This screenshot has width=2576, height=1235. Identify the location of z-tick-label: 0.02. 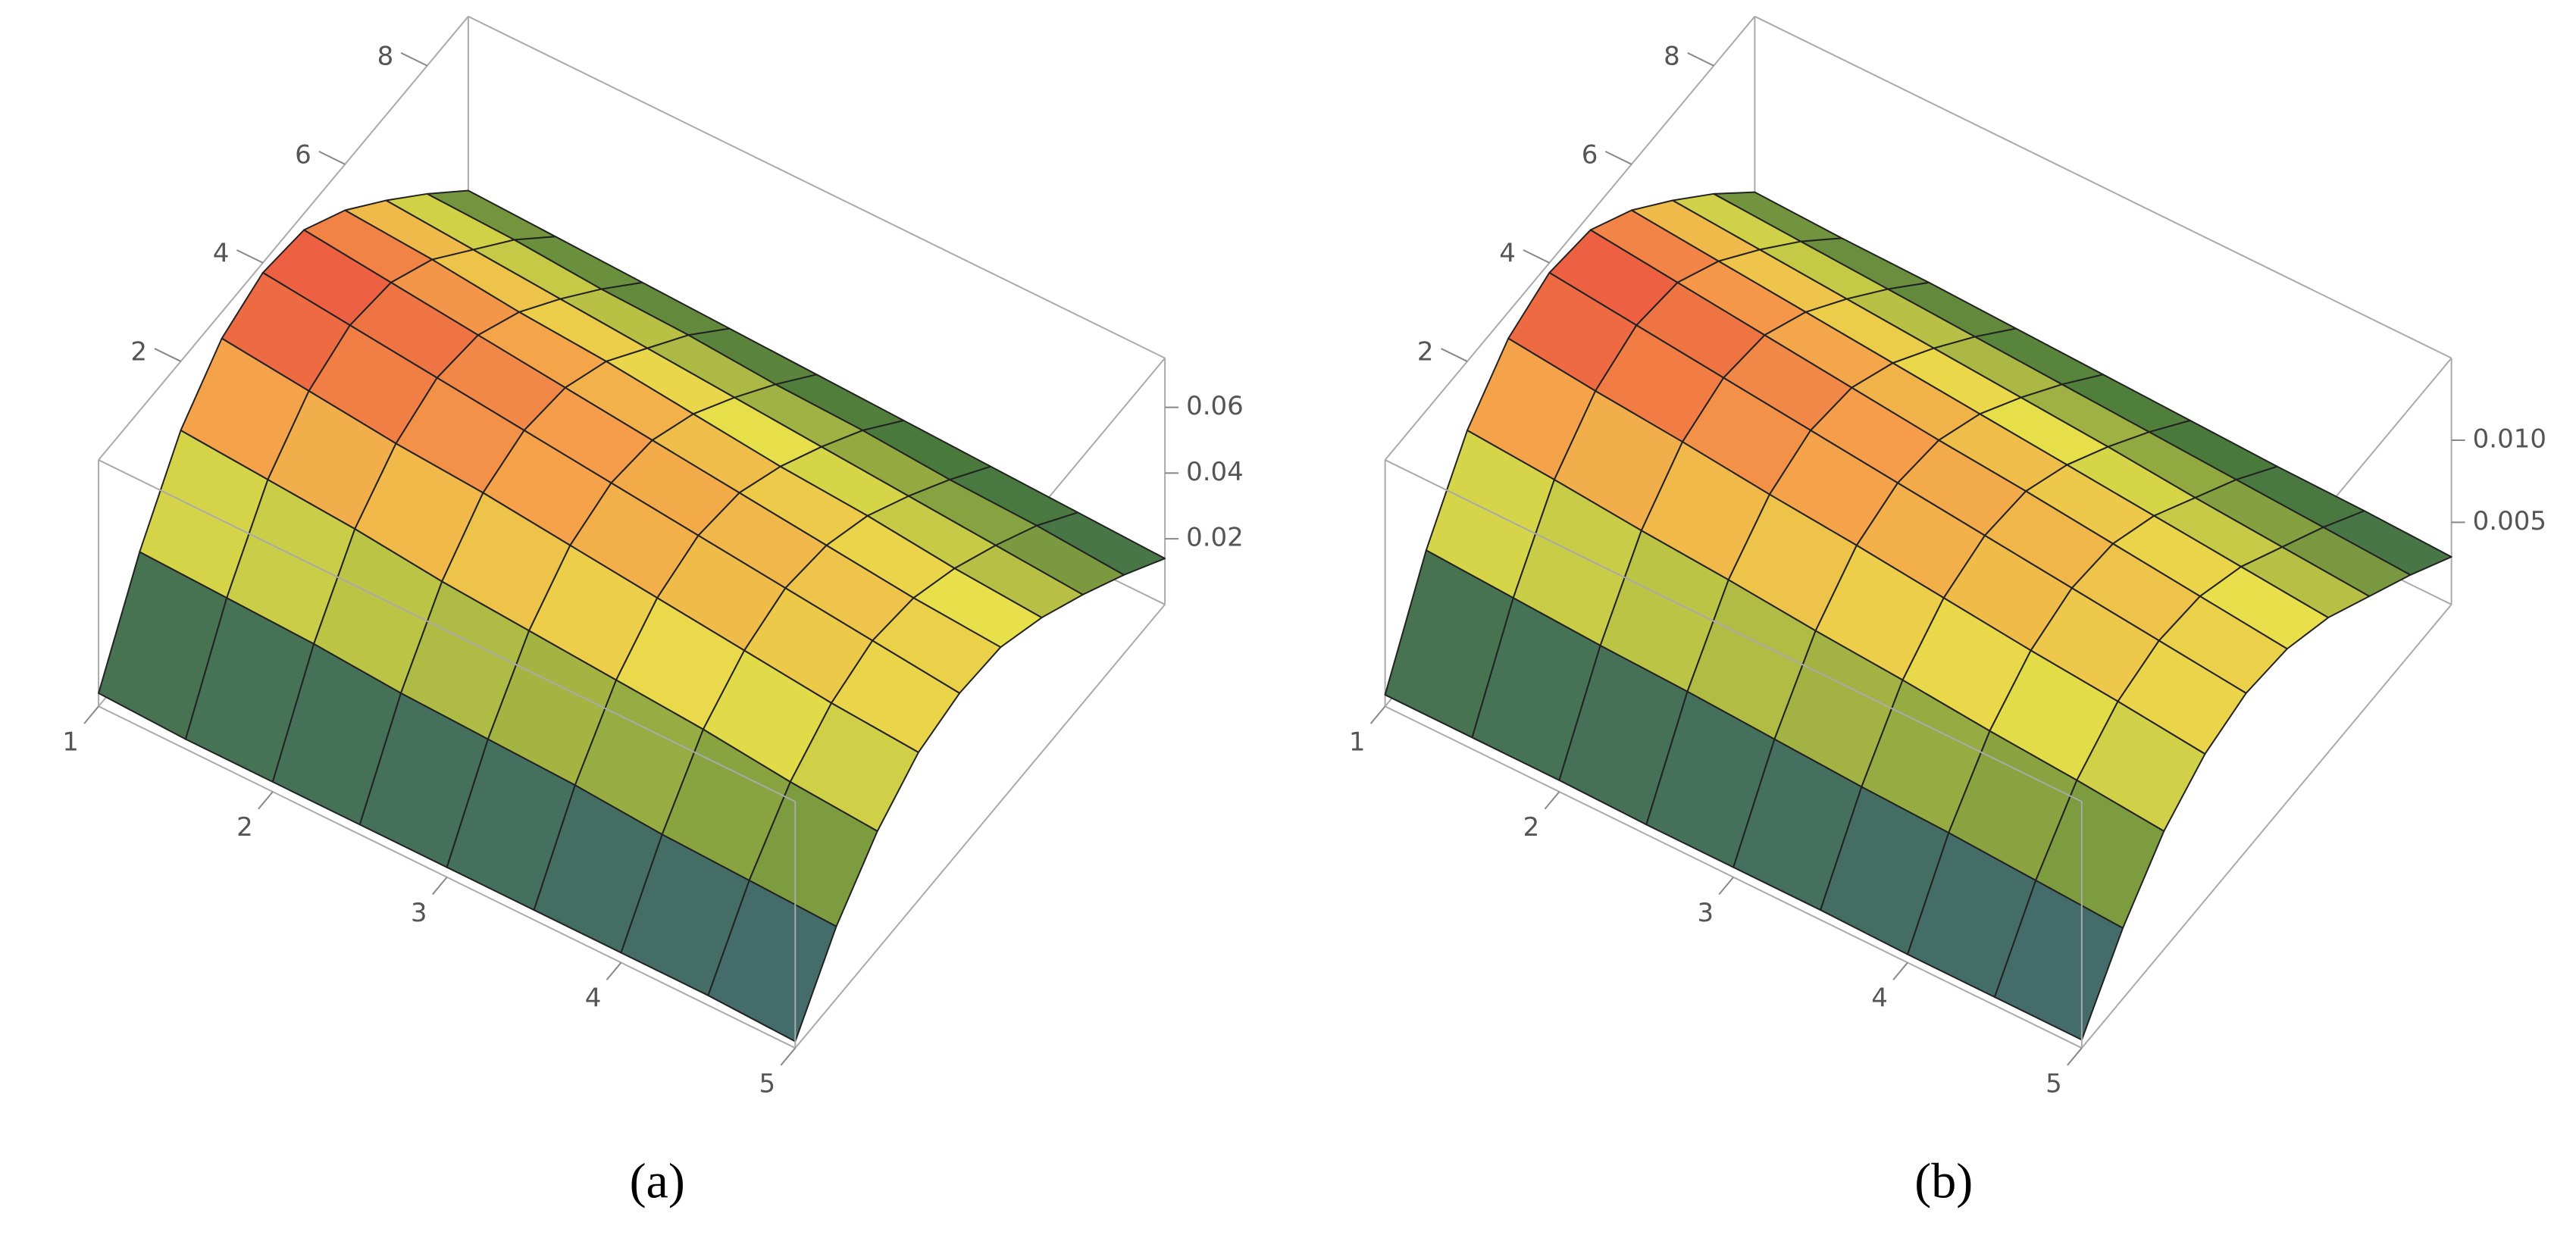
(1215, 538).